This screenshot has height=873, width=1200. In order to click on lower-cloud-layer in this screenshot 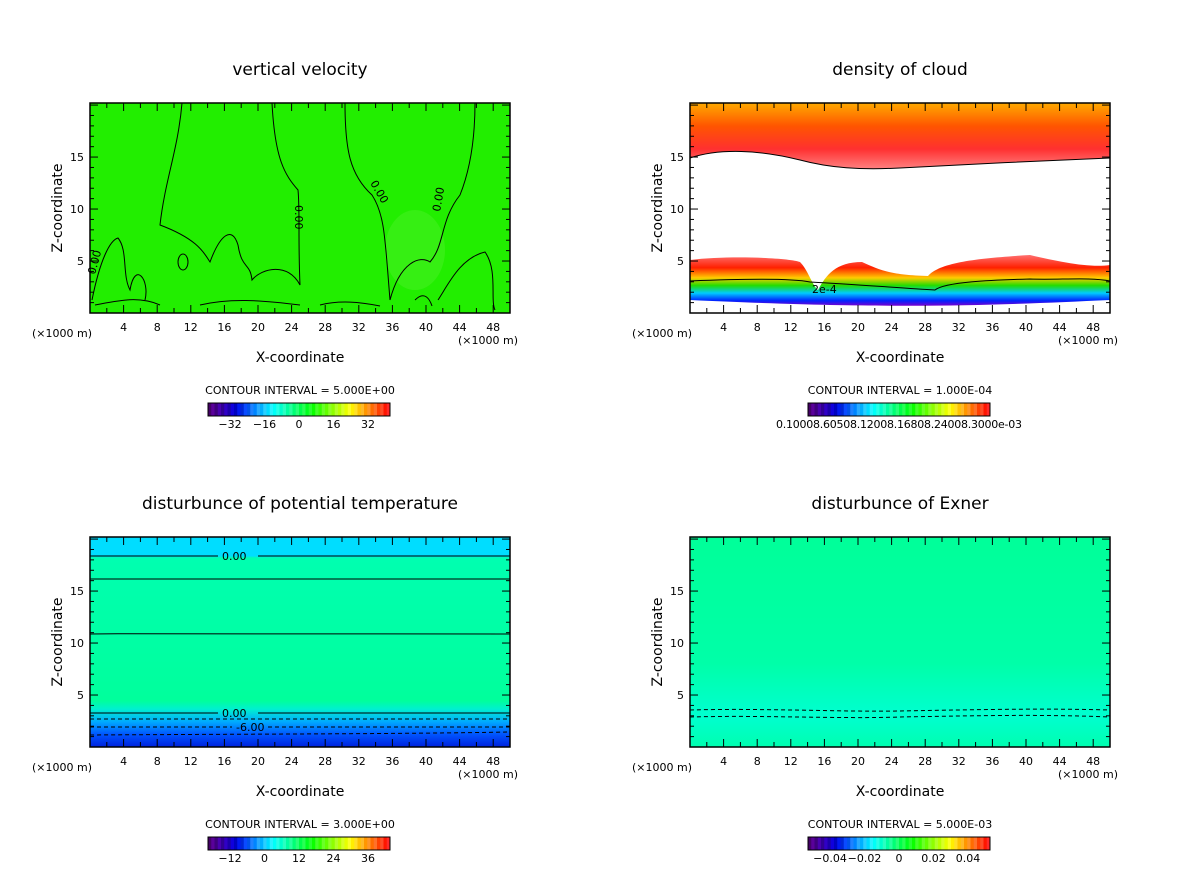, I will do `click(900, 280)`.